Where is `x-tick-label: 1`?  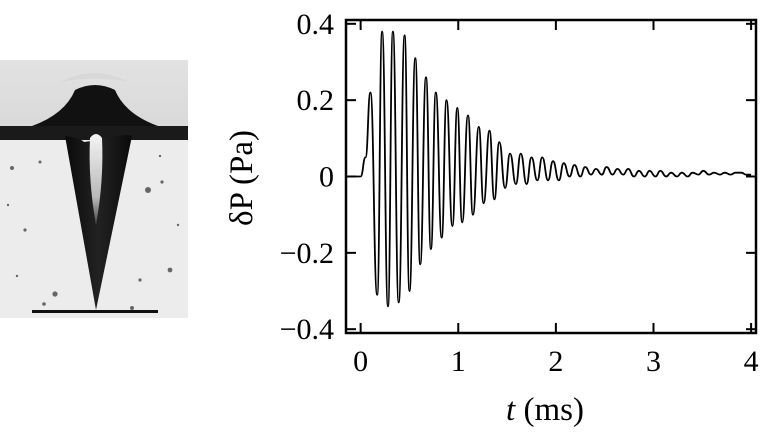
x-tick-label: 1 is located at coordinates (458, 361).